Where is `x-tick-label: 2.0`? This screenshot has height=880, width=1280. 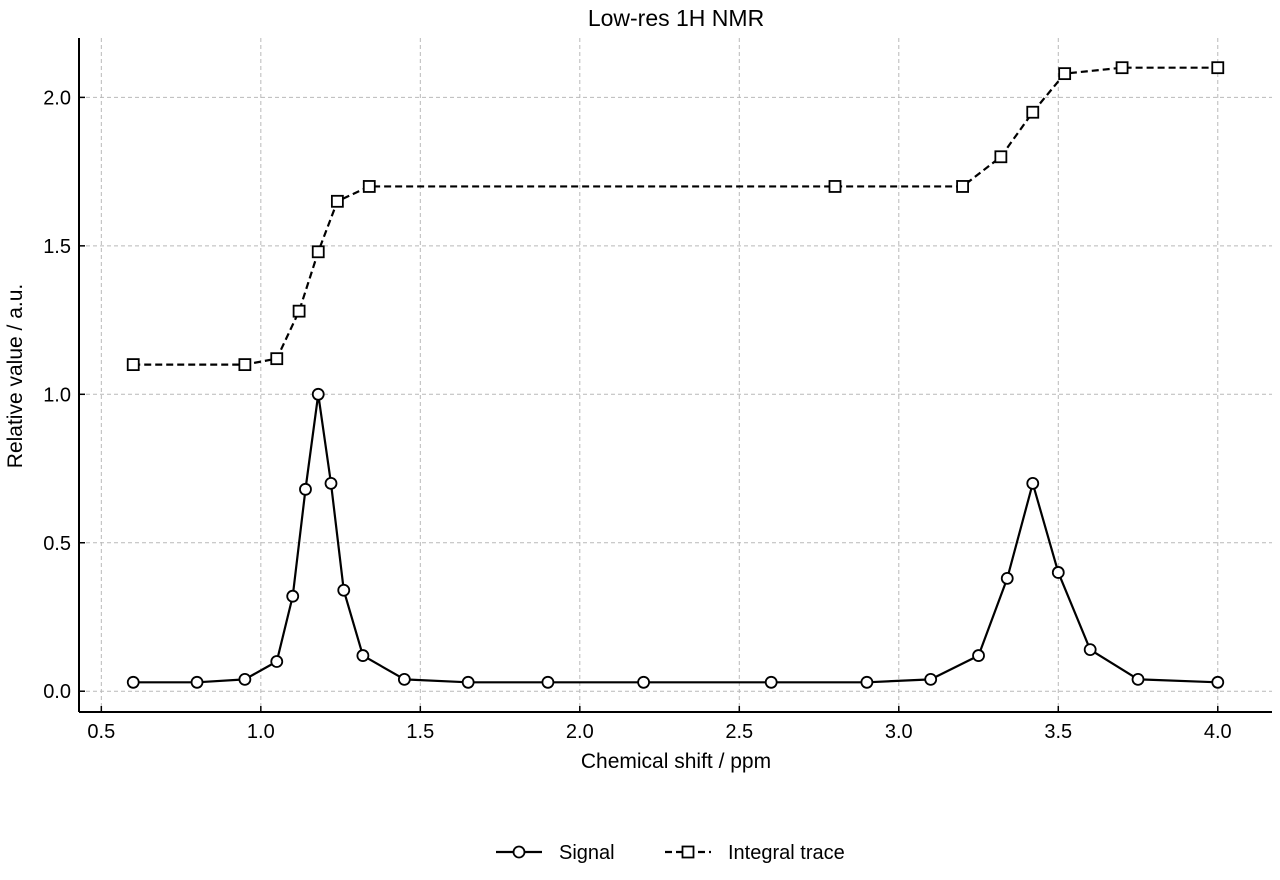
x-tick-label: 2.0 is located at coordinates (580, 732).